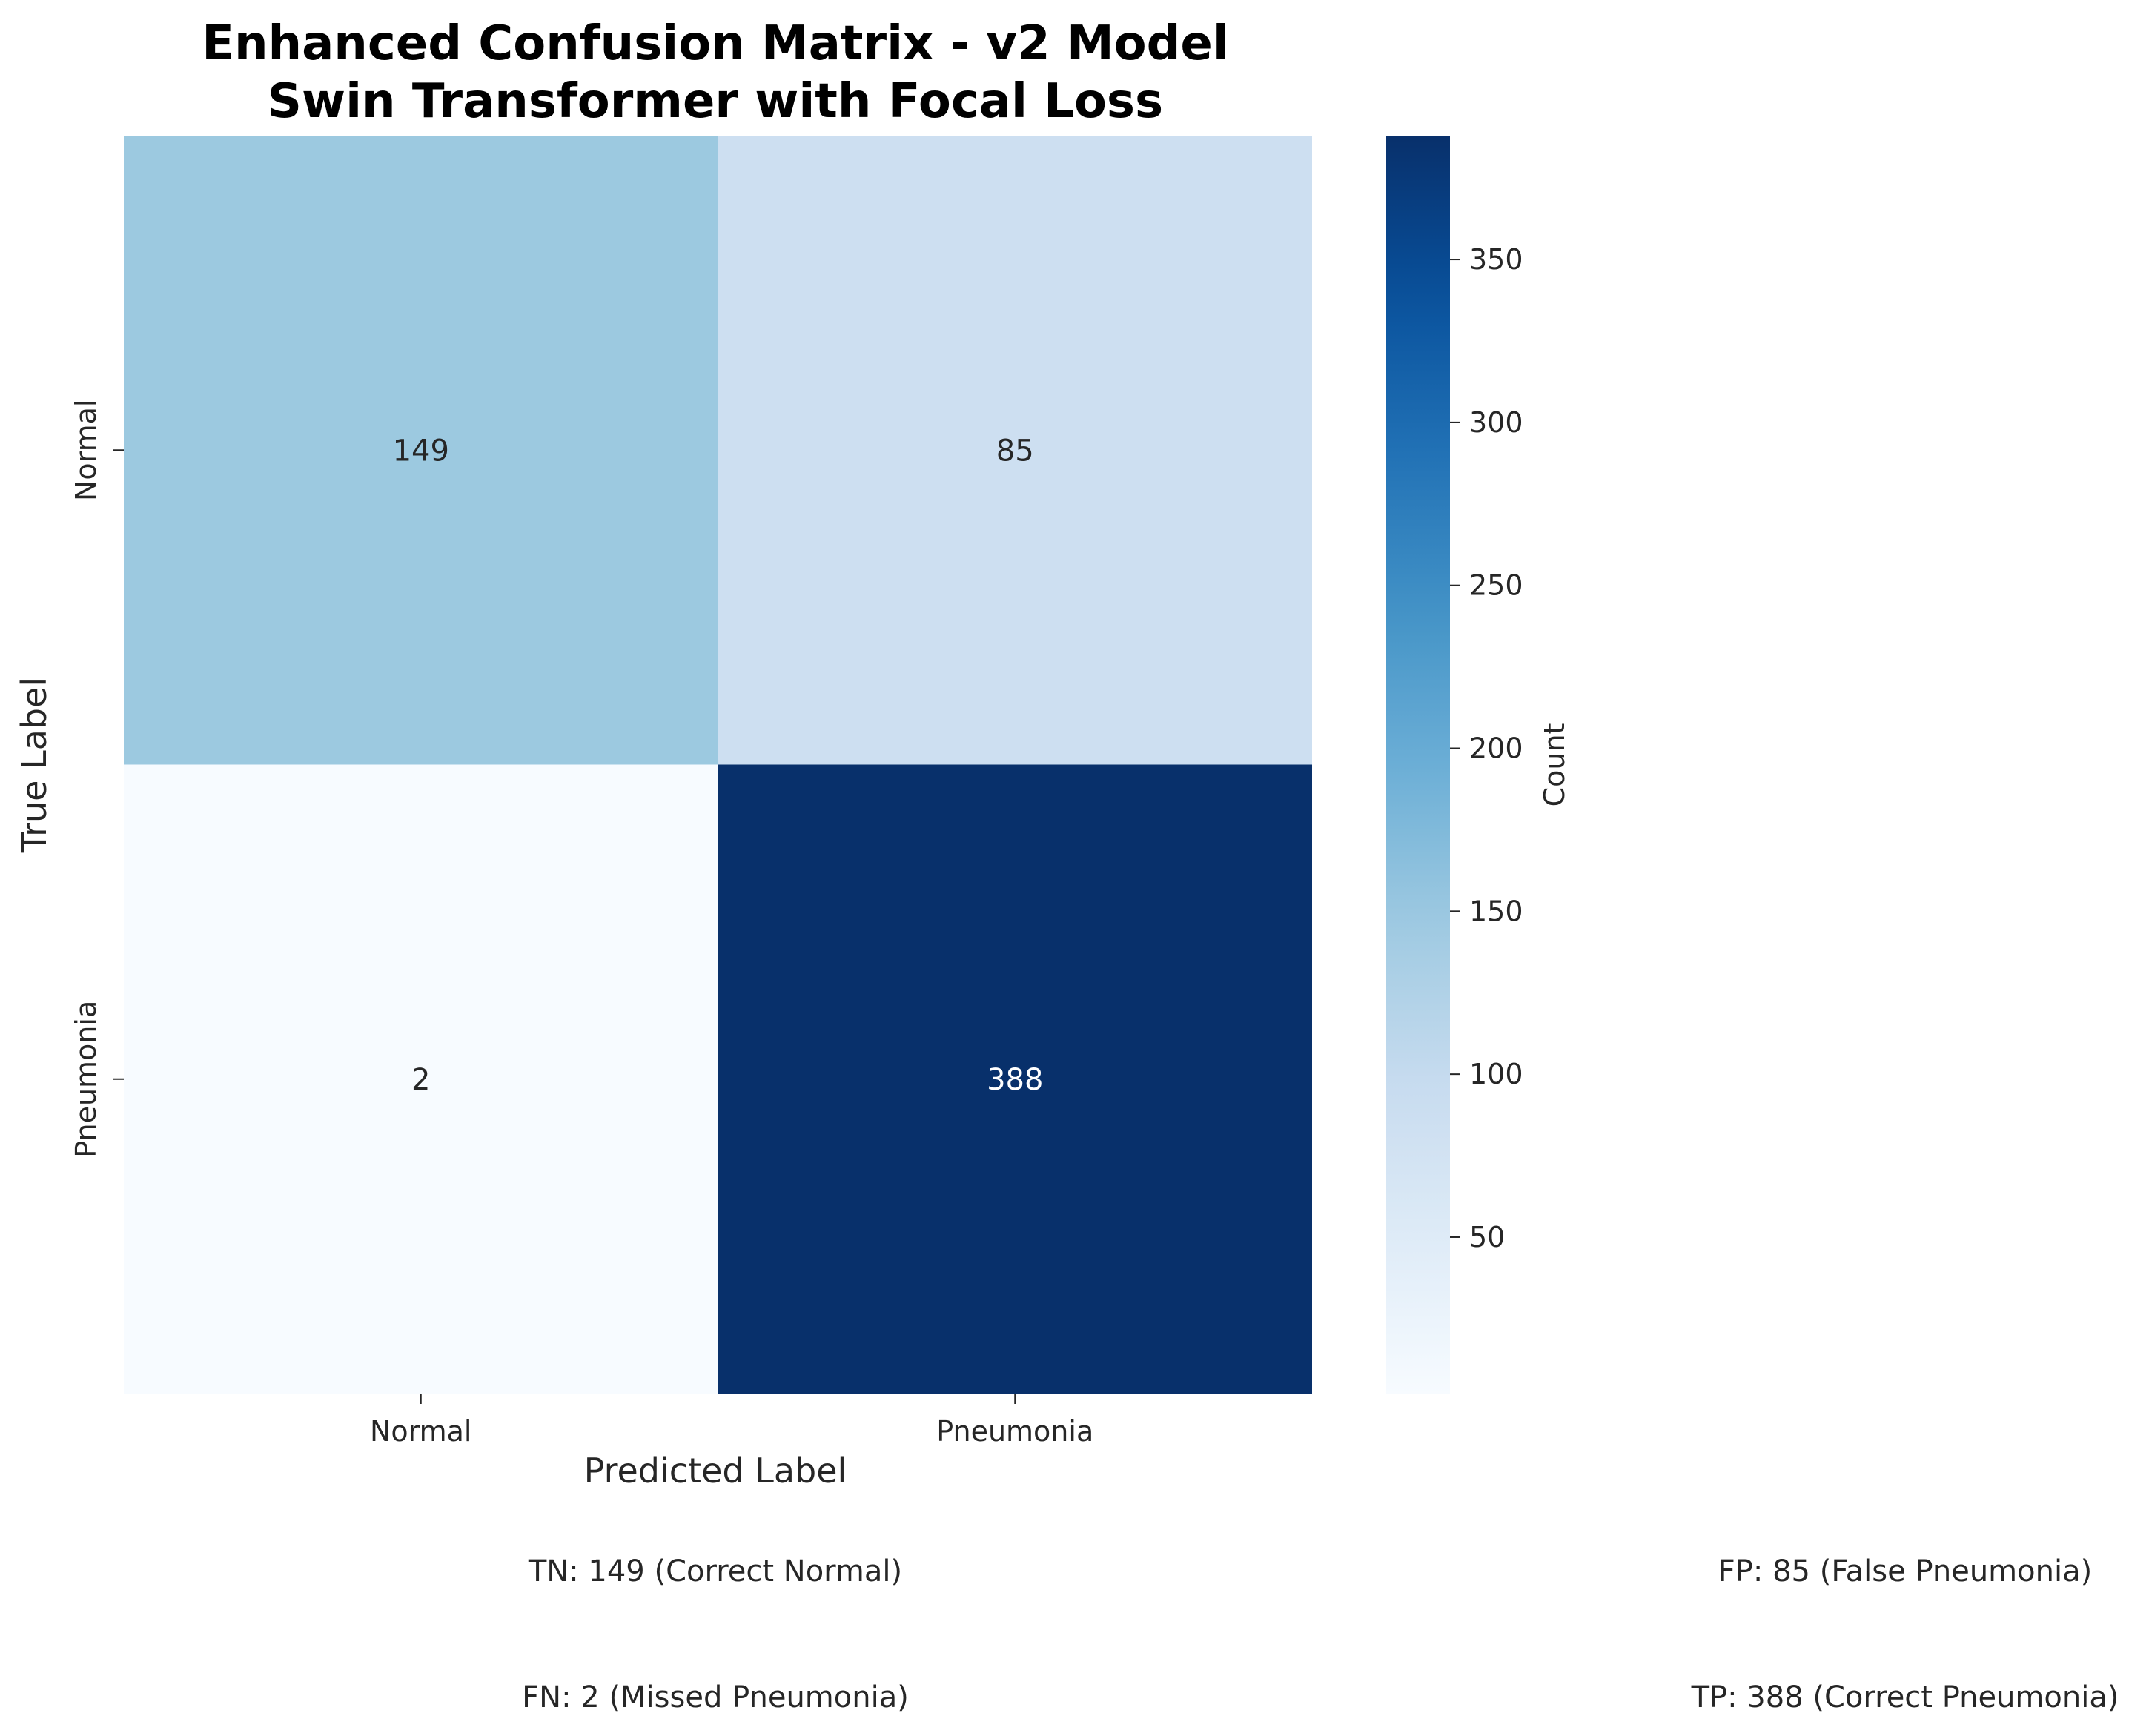  I want to click on cell-value-label: 388, so click(1015, 1080).